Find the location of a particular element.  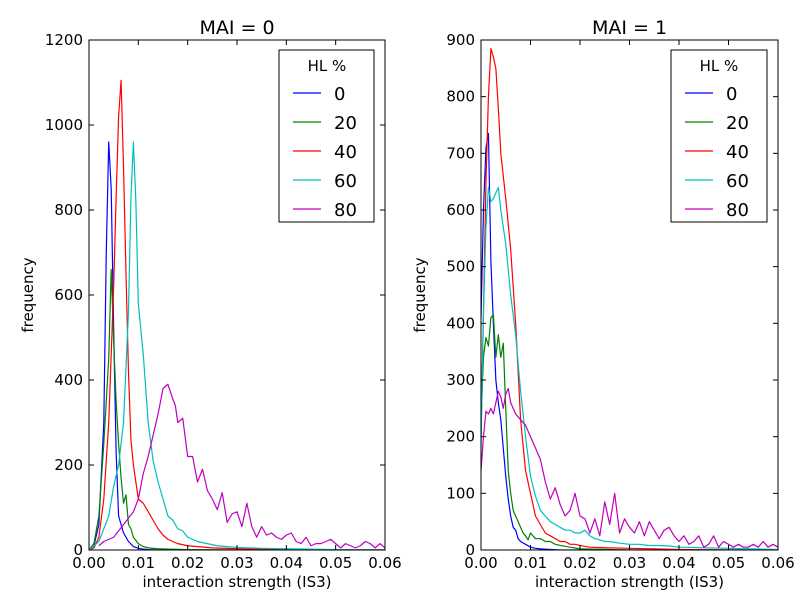

y-tick-label: 700 is located at coordinates (460, 153).